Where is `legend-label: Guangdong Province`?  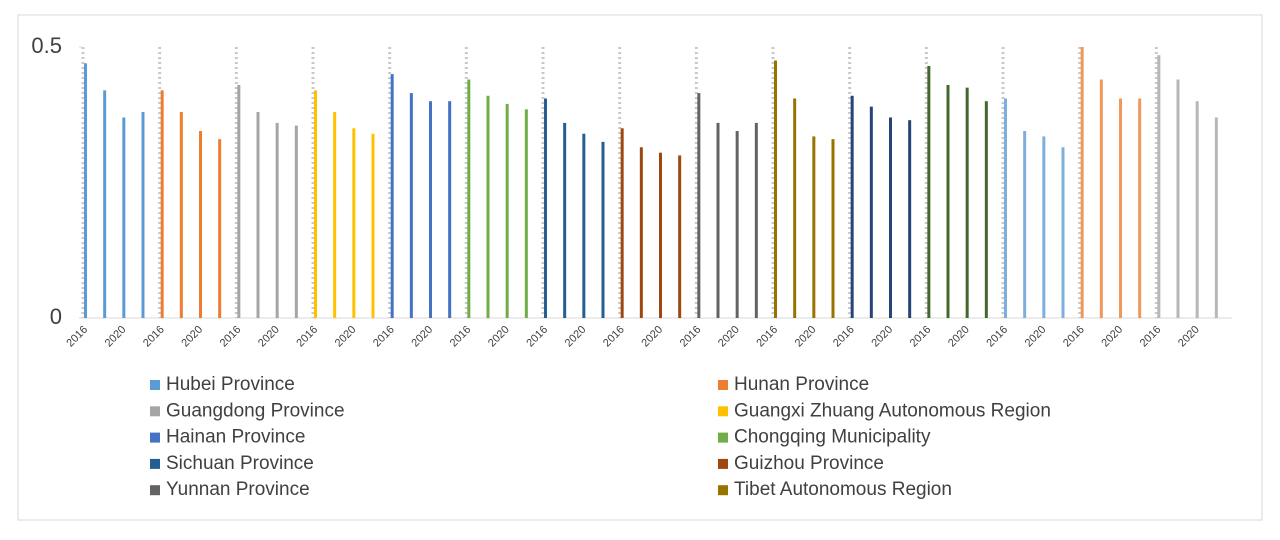 legend-label: Guangdong Province is located at coordinates (255, 410).